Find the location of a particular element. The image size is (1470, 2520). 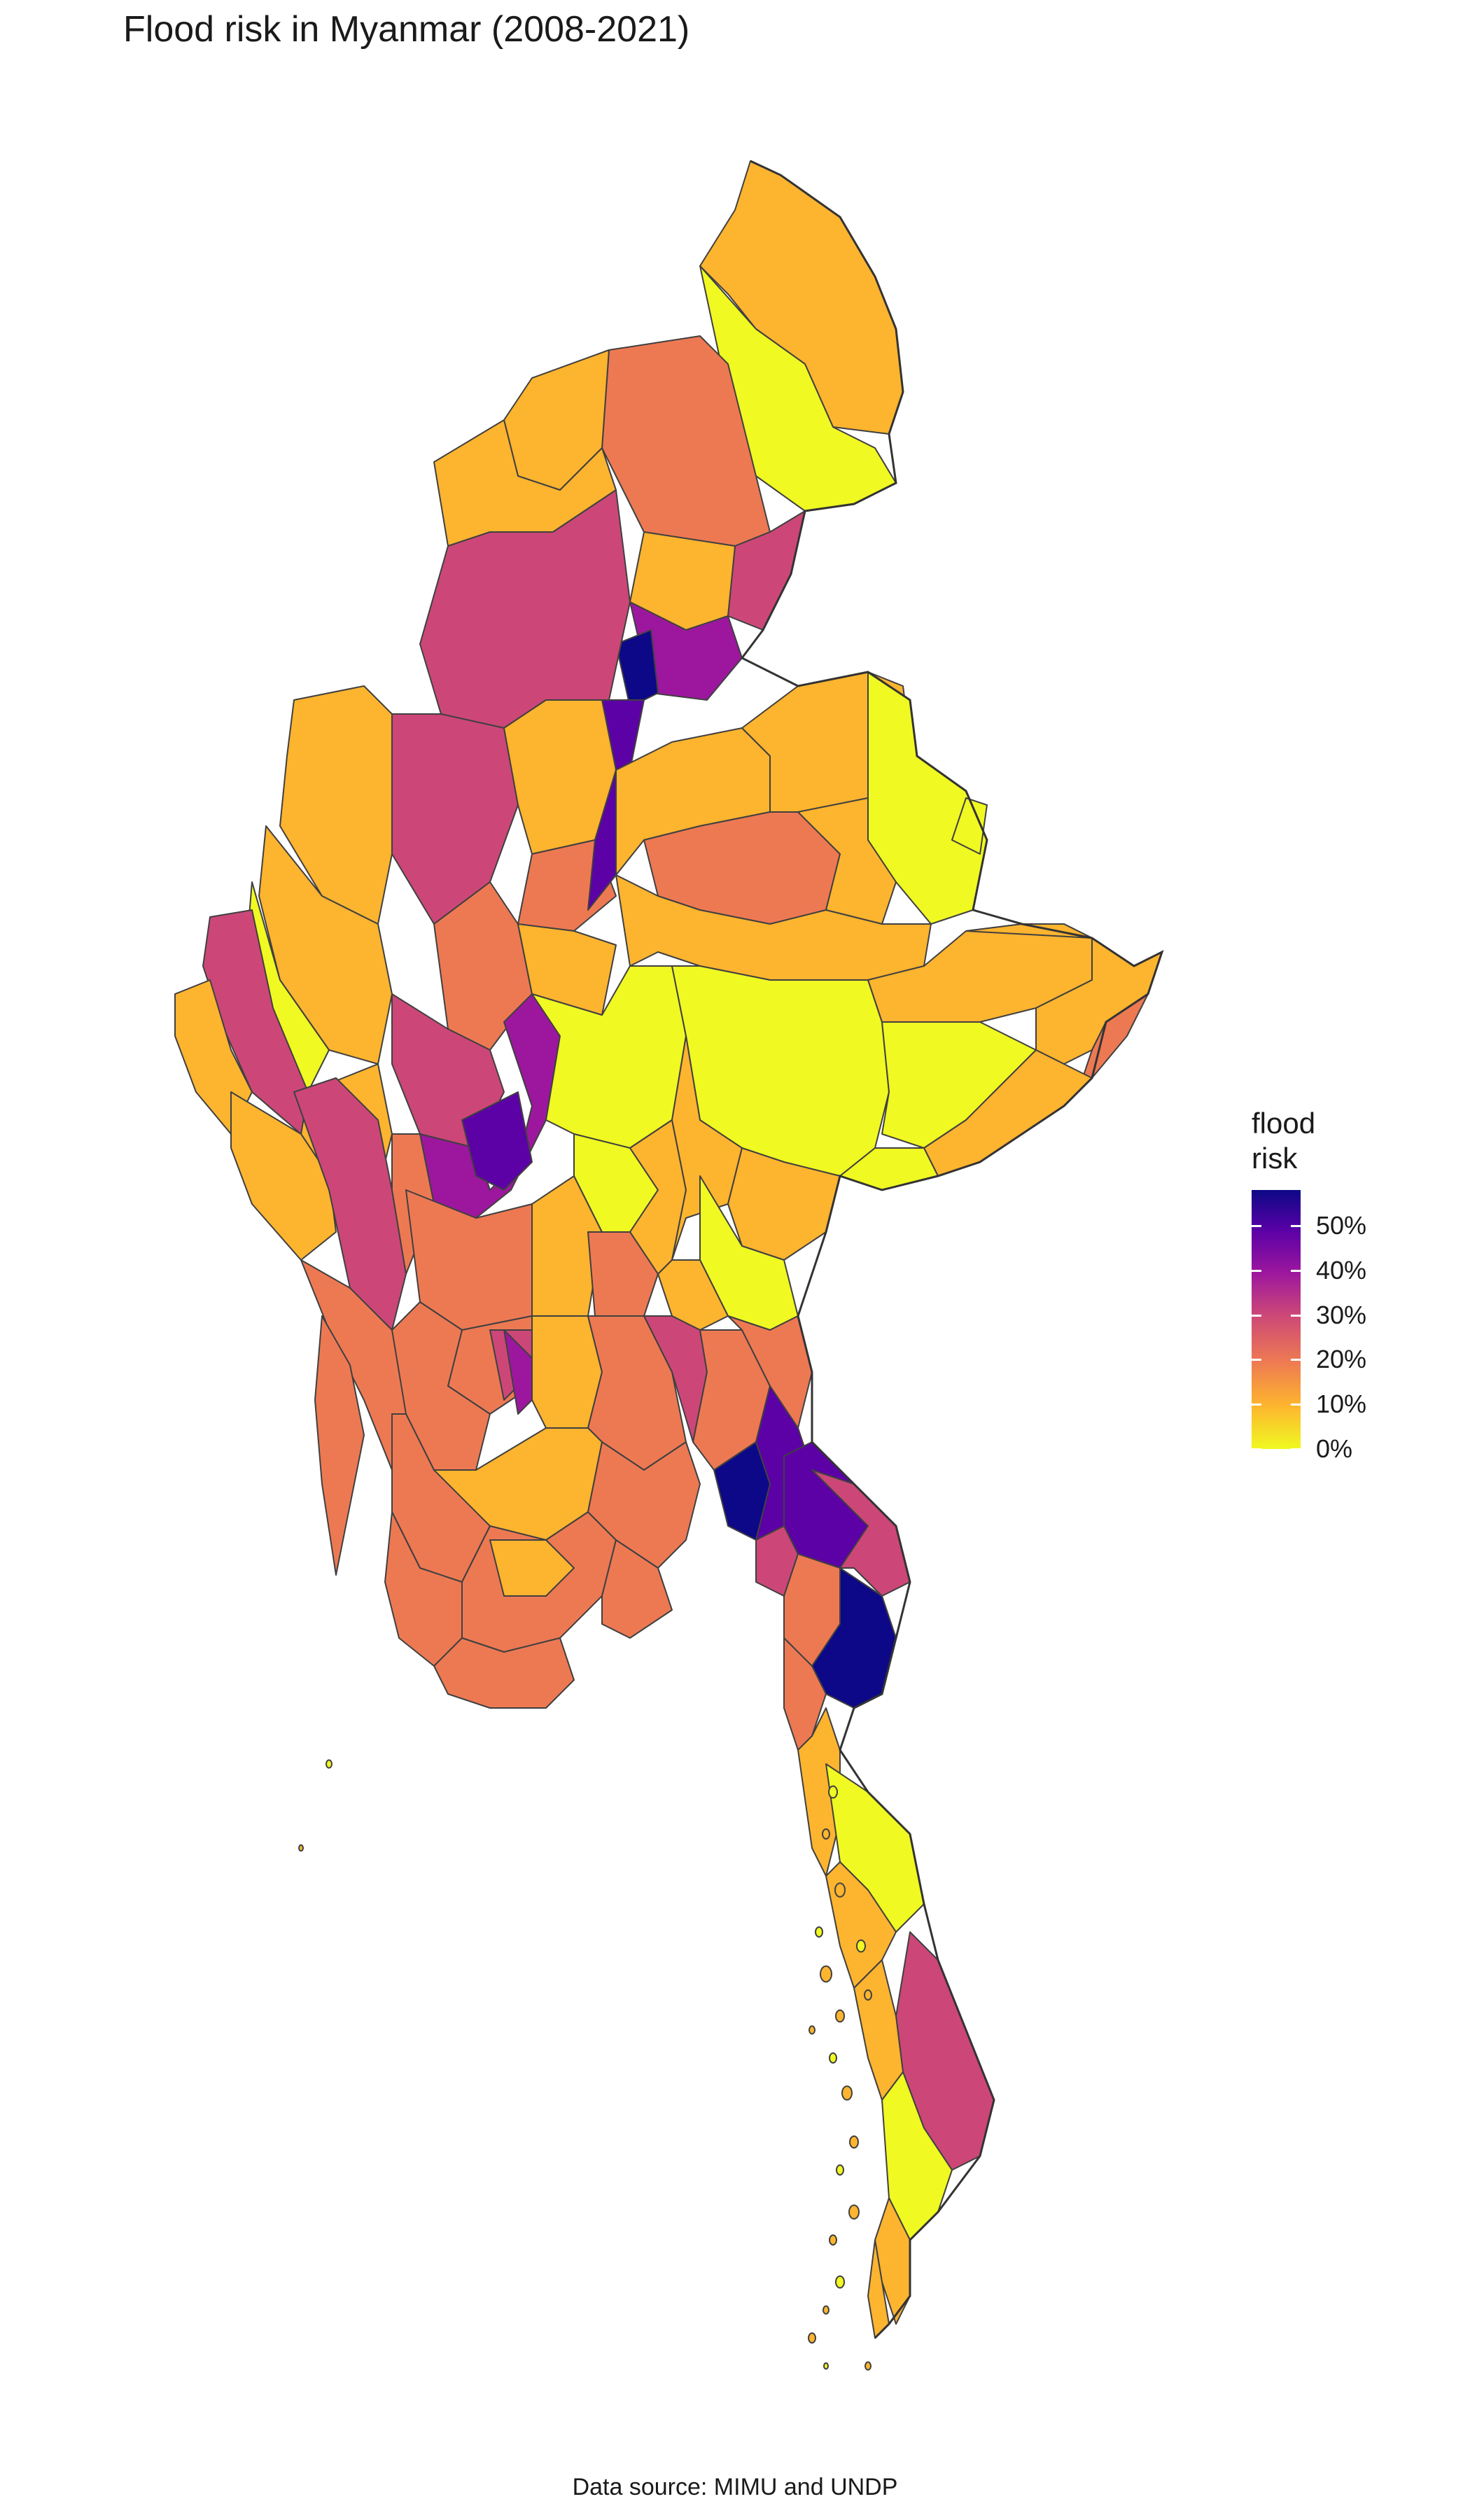

region-ayeyarwady-delta-south is located at coordinates (504, 1673).